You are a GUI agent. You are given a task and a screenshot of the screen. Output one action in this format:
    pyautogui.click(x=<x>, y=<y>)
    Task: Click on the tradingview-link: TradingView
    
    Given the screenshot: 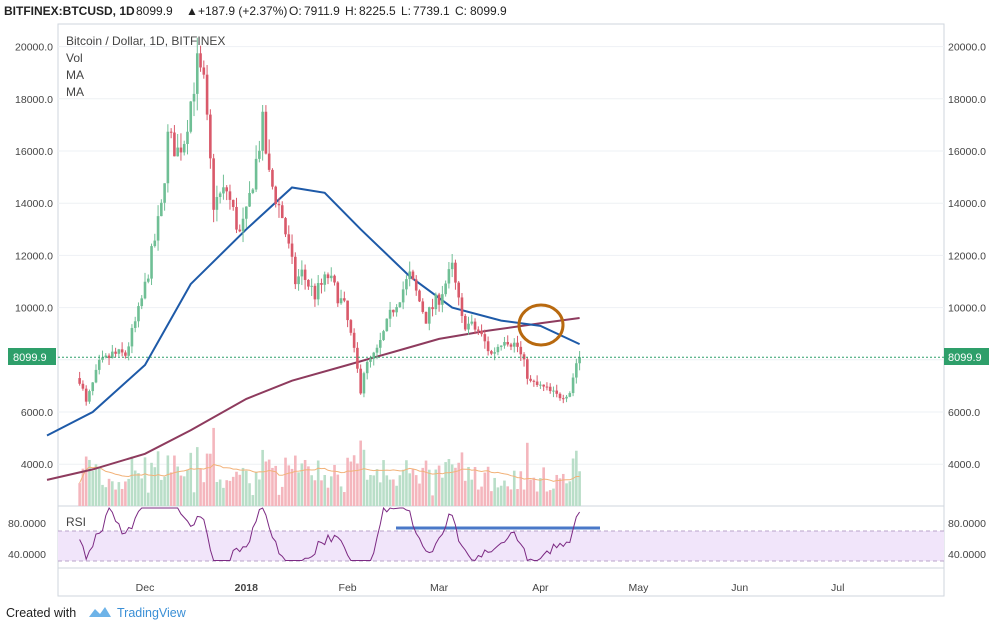 What is the action you would take?
    pyautogui.click(x=151, y=613)
    